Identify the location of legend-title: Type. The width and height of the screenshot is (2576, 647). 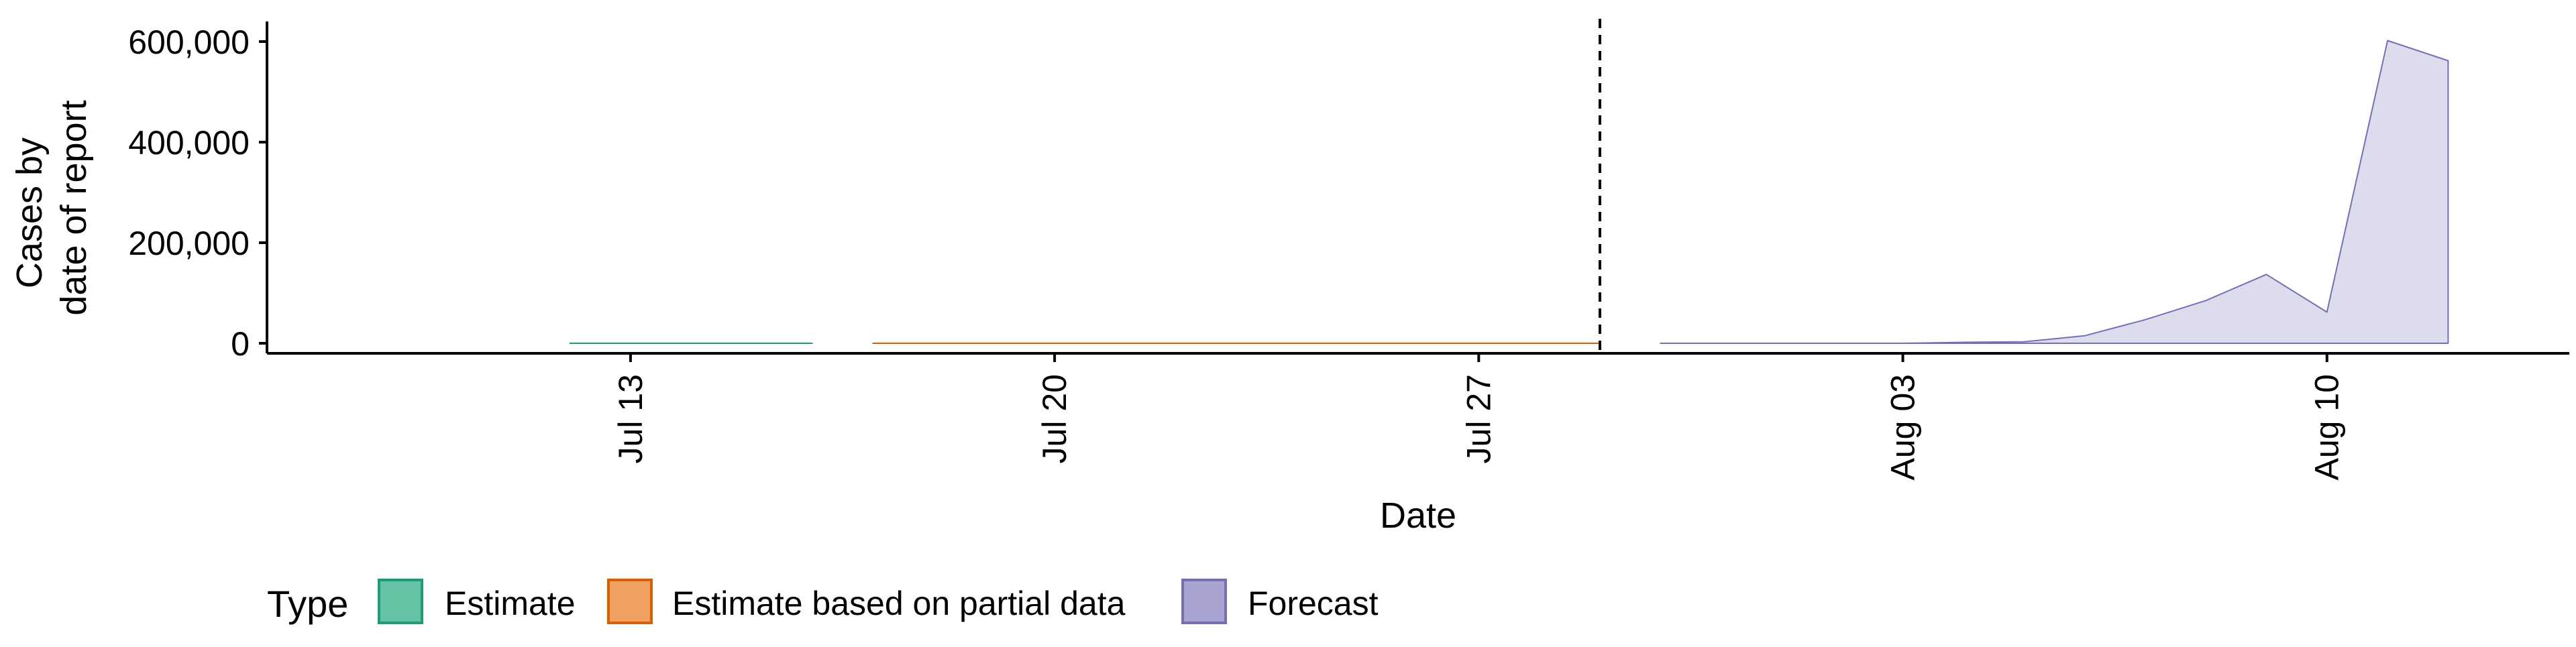
(307, 604).